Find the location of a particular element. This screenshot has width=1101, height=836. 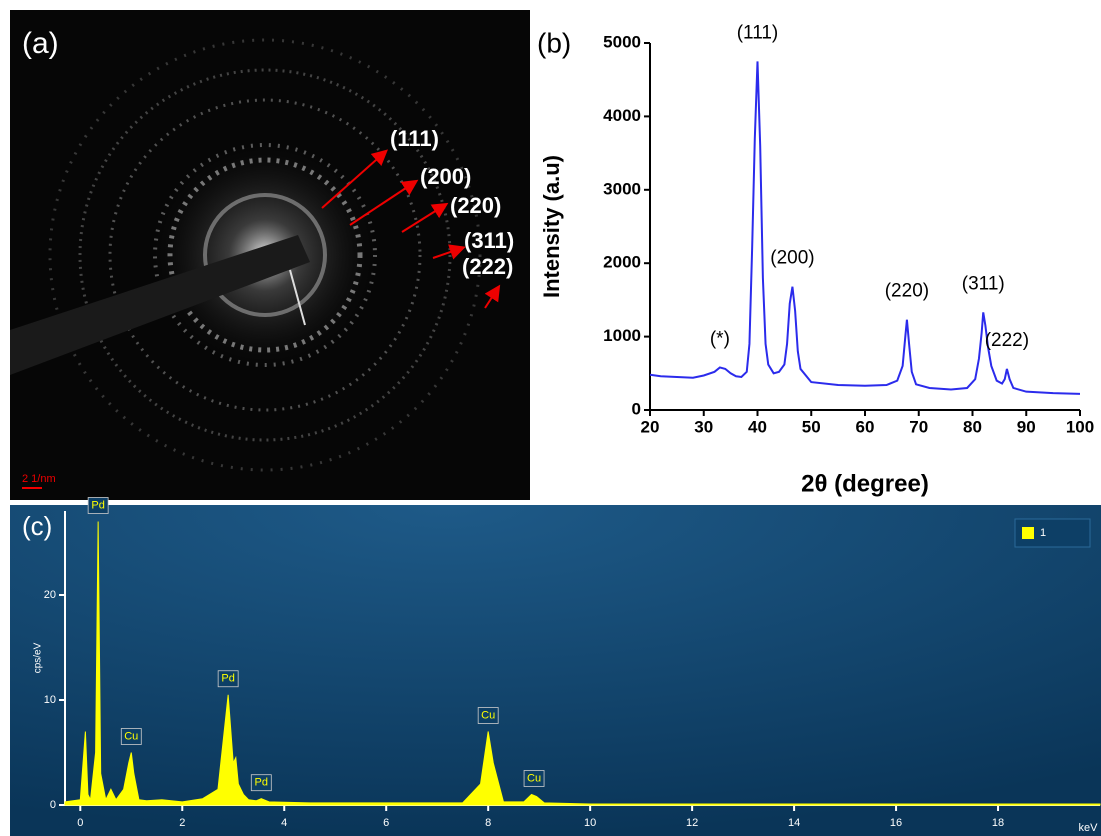

x-tick-label: 0 is located at coordinates (80, 823).